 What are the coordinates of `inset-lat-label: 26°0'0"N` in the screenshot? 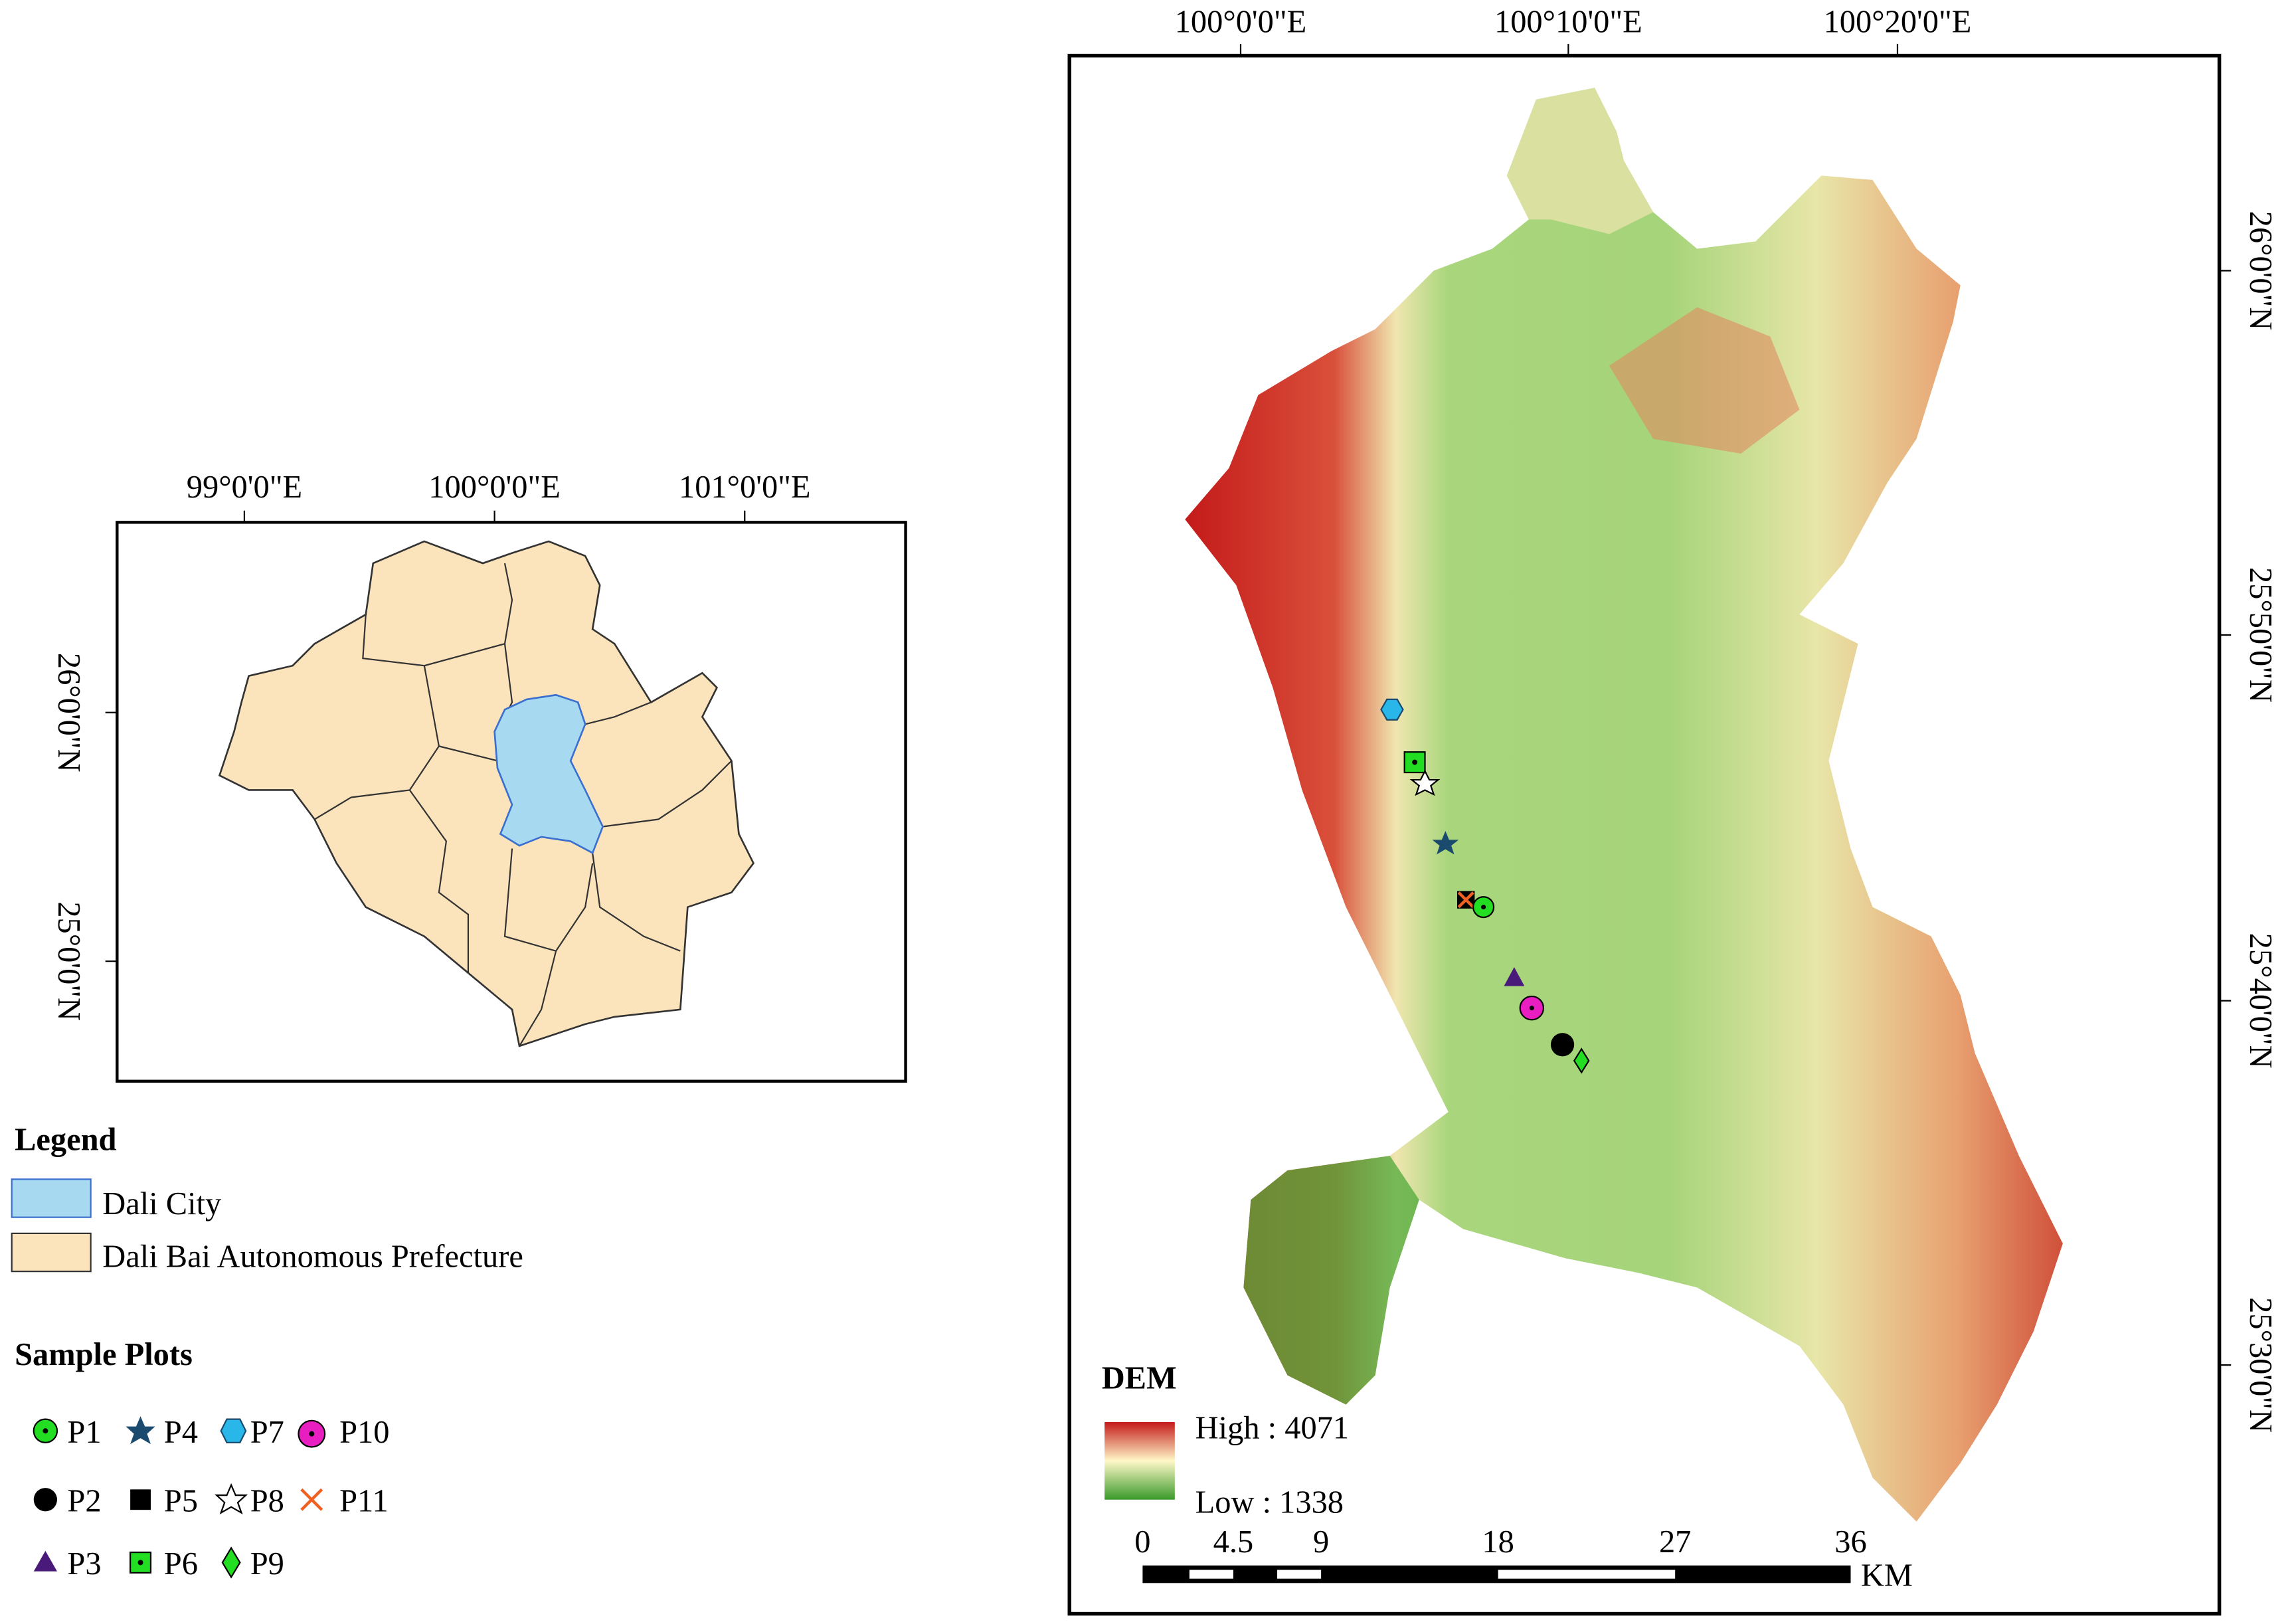 It's located at (68, 712).